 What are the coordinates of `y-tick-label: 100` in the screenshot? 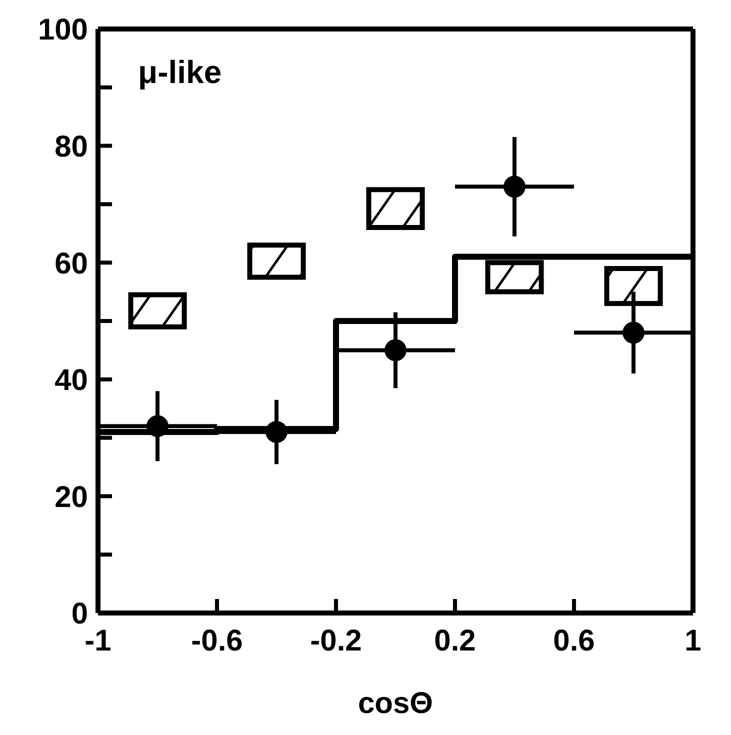 It's located at (63, 30).